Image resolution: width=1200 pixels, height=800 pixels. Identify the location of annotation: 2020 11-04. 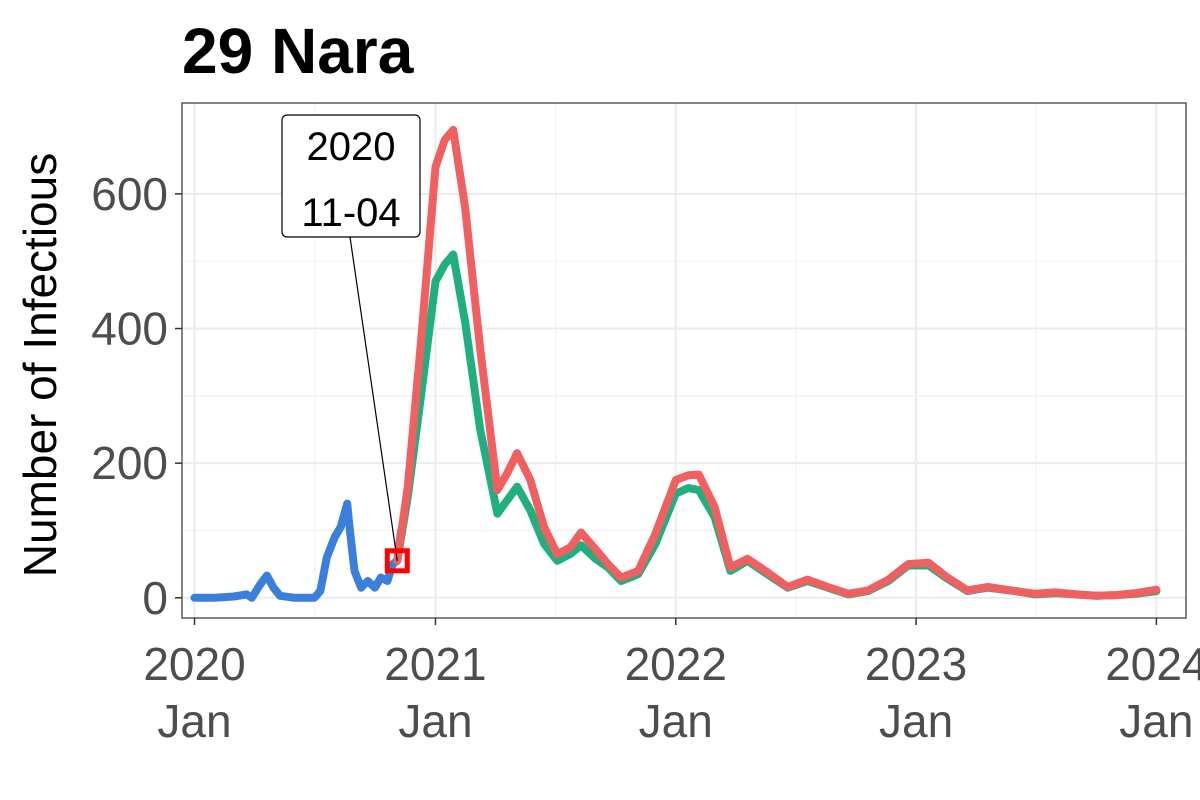
(351, 344).